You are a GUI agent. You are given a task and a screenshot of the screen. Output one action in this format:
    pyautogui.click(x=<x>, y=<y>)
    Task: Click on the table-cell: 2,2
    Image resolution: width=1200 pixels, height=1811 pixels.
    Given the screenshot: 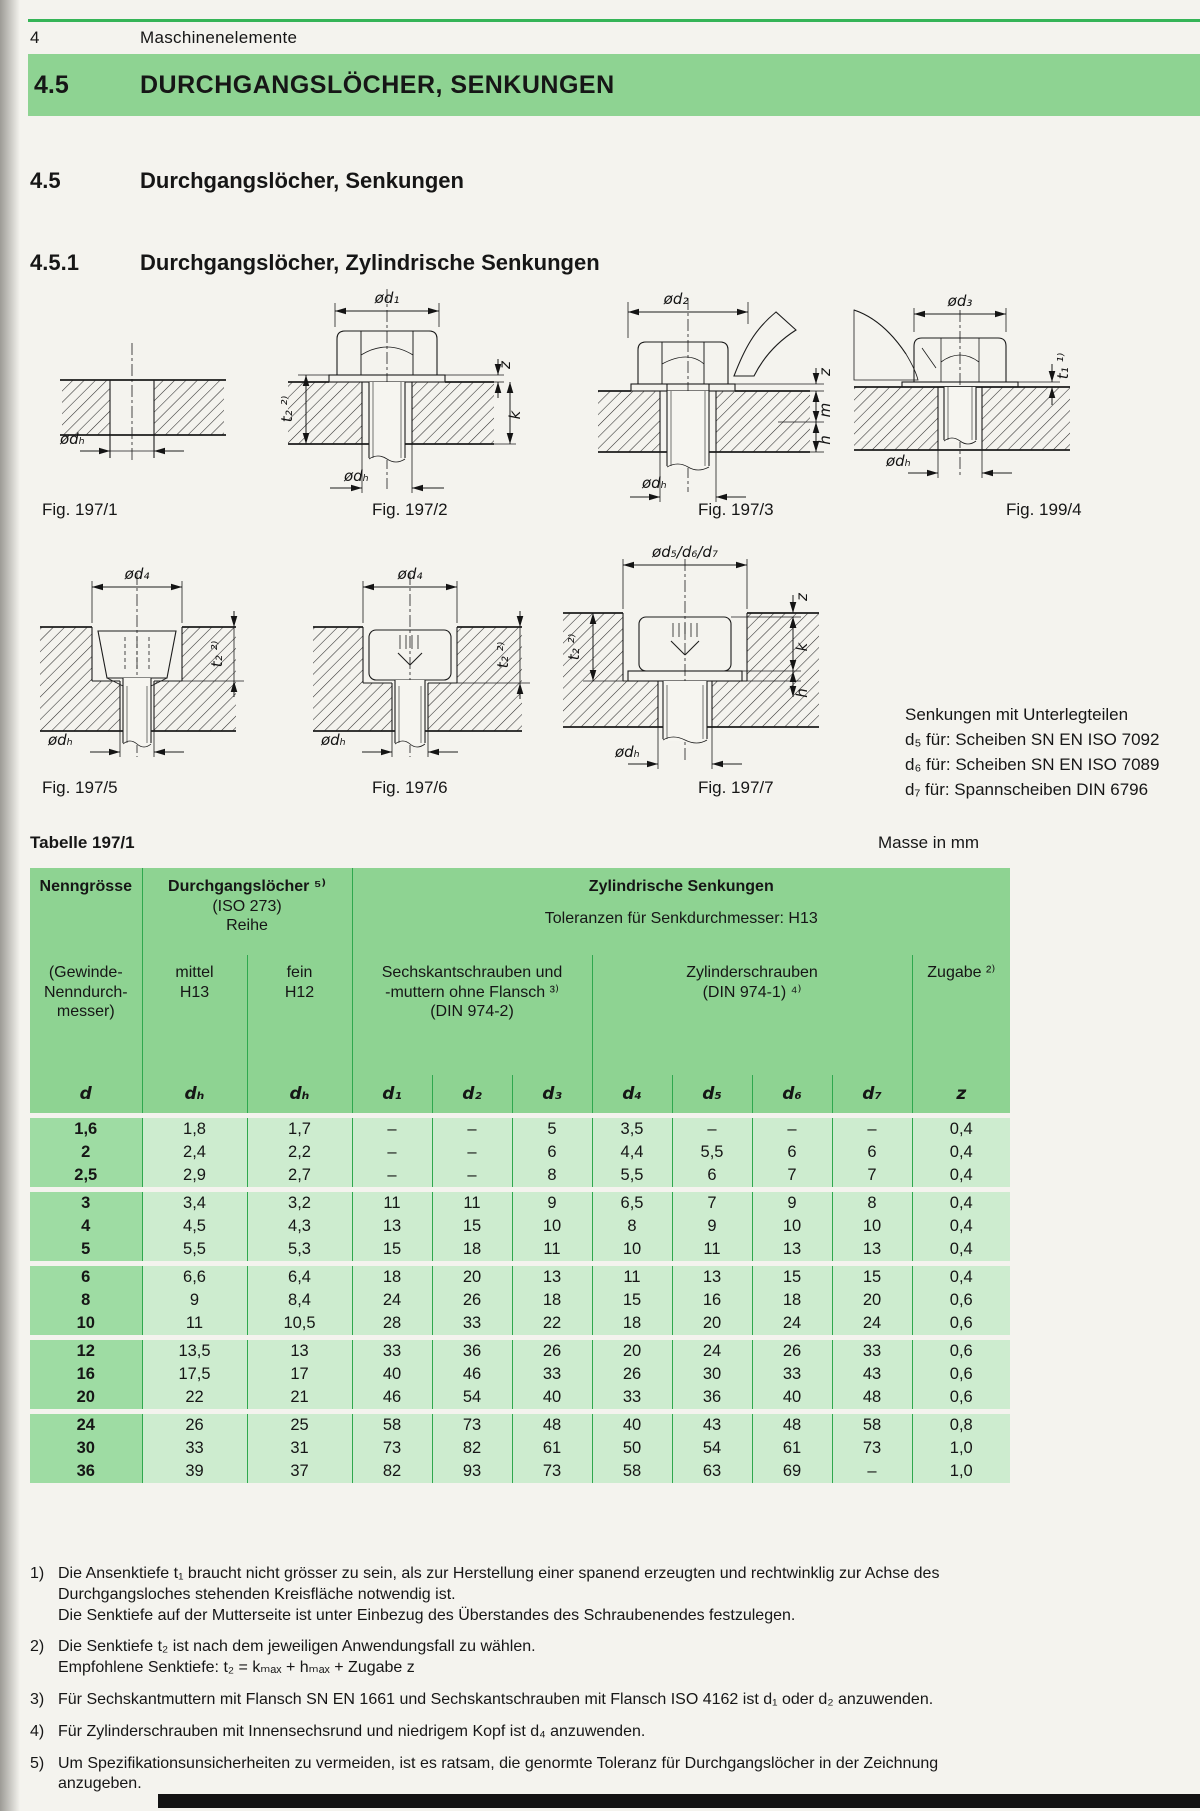 What is the action you would take?
    pyautogui.click(x=299, y=1152)
    